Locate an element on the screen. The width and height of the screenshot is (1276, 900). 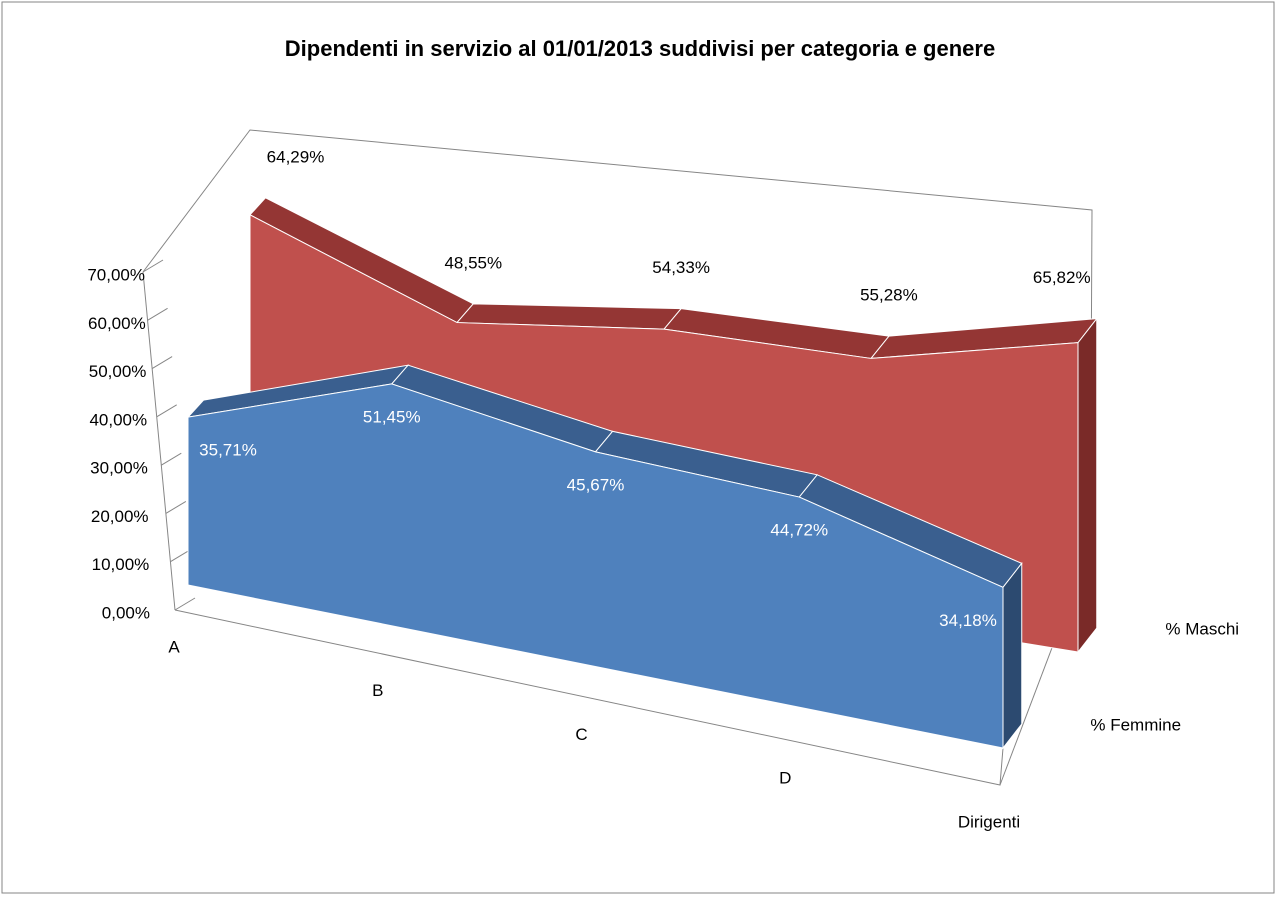
y-axis is located at coordinates (159, 441).